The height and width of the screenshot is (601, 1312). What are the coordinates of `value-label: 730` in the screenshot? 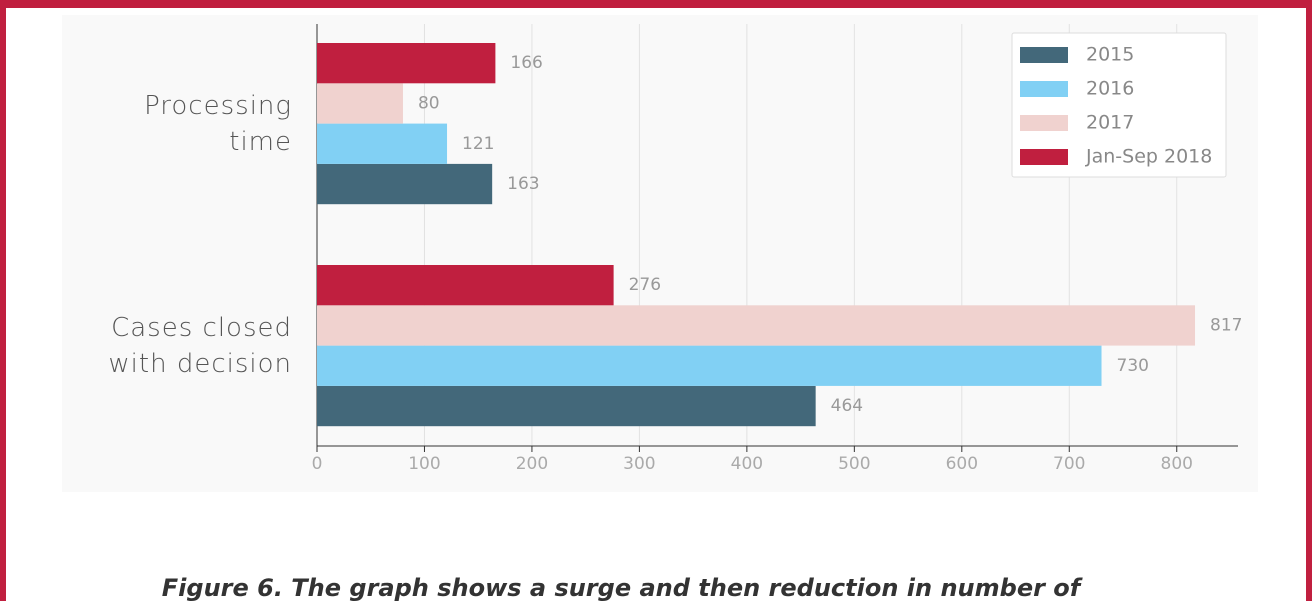 It's located at (1133, 366).